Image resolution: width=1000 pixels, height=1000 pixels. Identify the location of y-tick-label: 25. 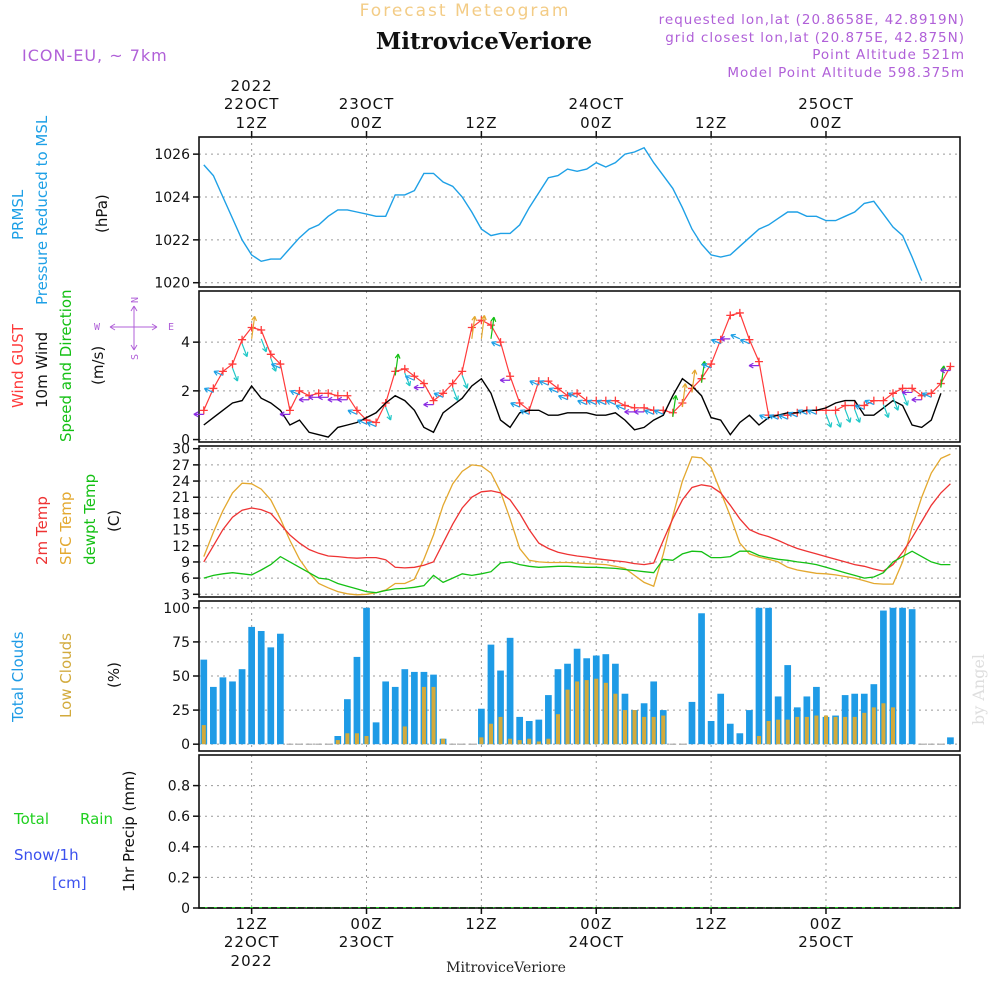
(181, 711).